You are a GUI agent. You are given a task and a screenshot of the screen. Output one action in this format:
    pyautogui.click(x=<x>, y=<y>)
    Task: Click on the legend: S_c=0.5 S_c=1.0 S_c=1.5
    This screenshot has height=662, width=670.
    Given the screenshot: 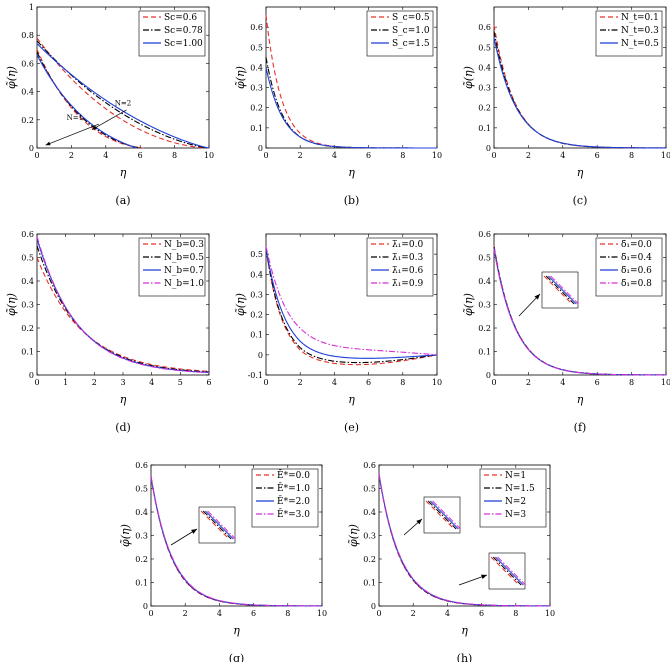 What is the action you would take?
    pyautogui.click(x=400, y=33)
    